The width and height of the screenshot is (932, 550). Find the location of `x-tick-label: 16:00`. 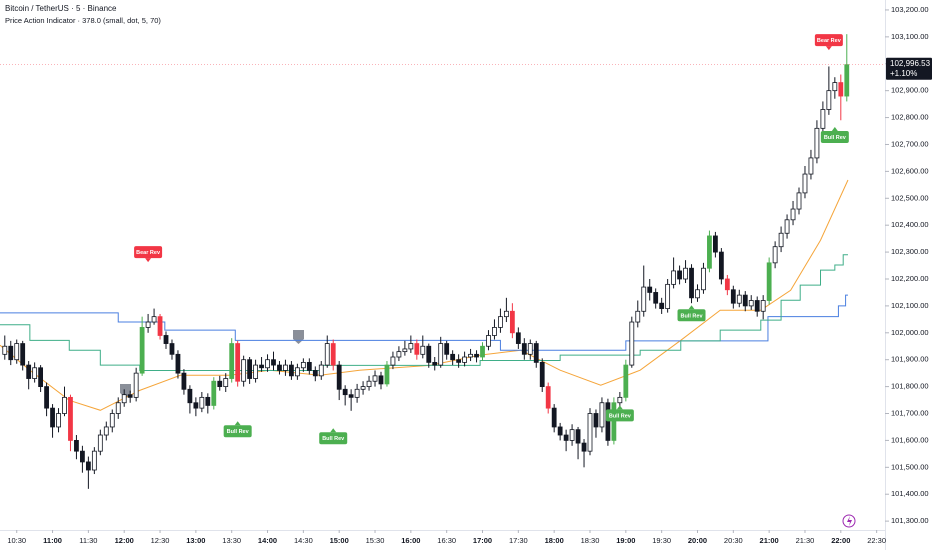

x-tick-label: 16:00 is located at coordinates (410, 540).